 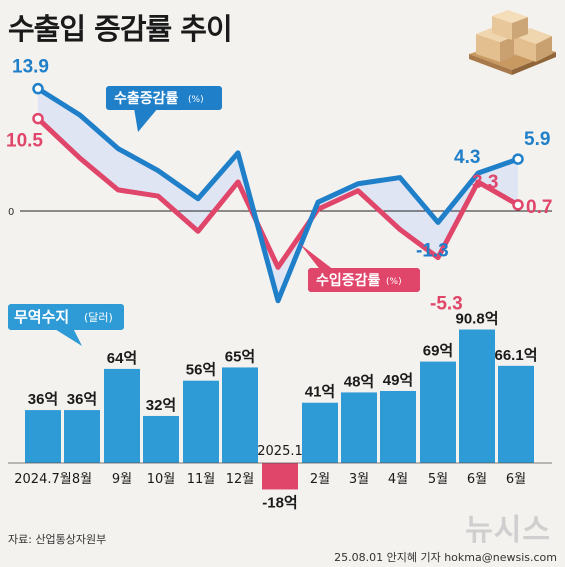 What do you see at coordinates (30, 67) in the screenshot?
I see `line-value-label: 13.9` at bounding box center [30, 67].